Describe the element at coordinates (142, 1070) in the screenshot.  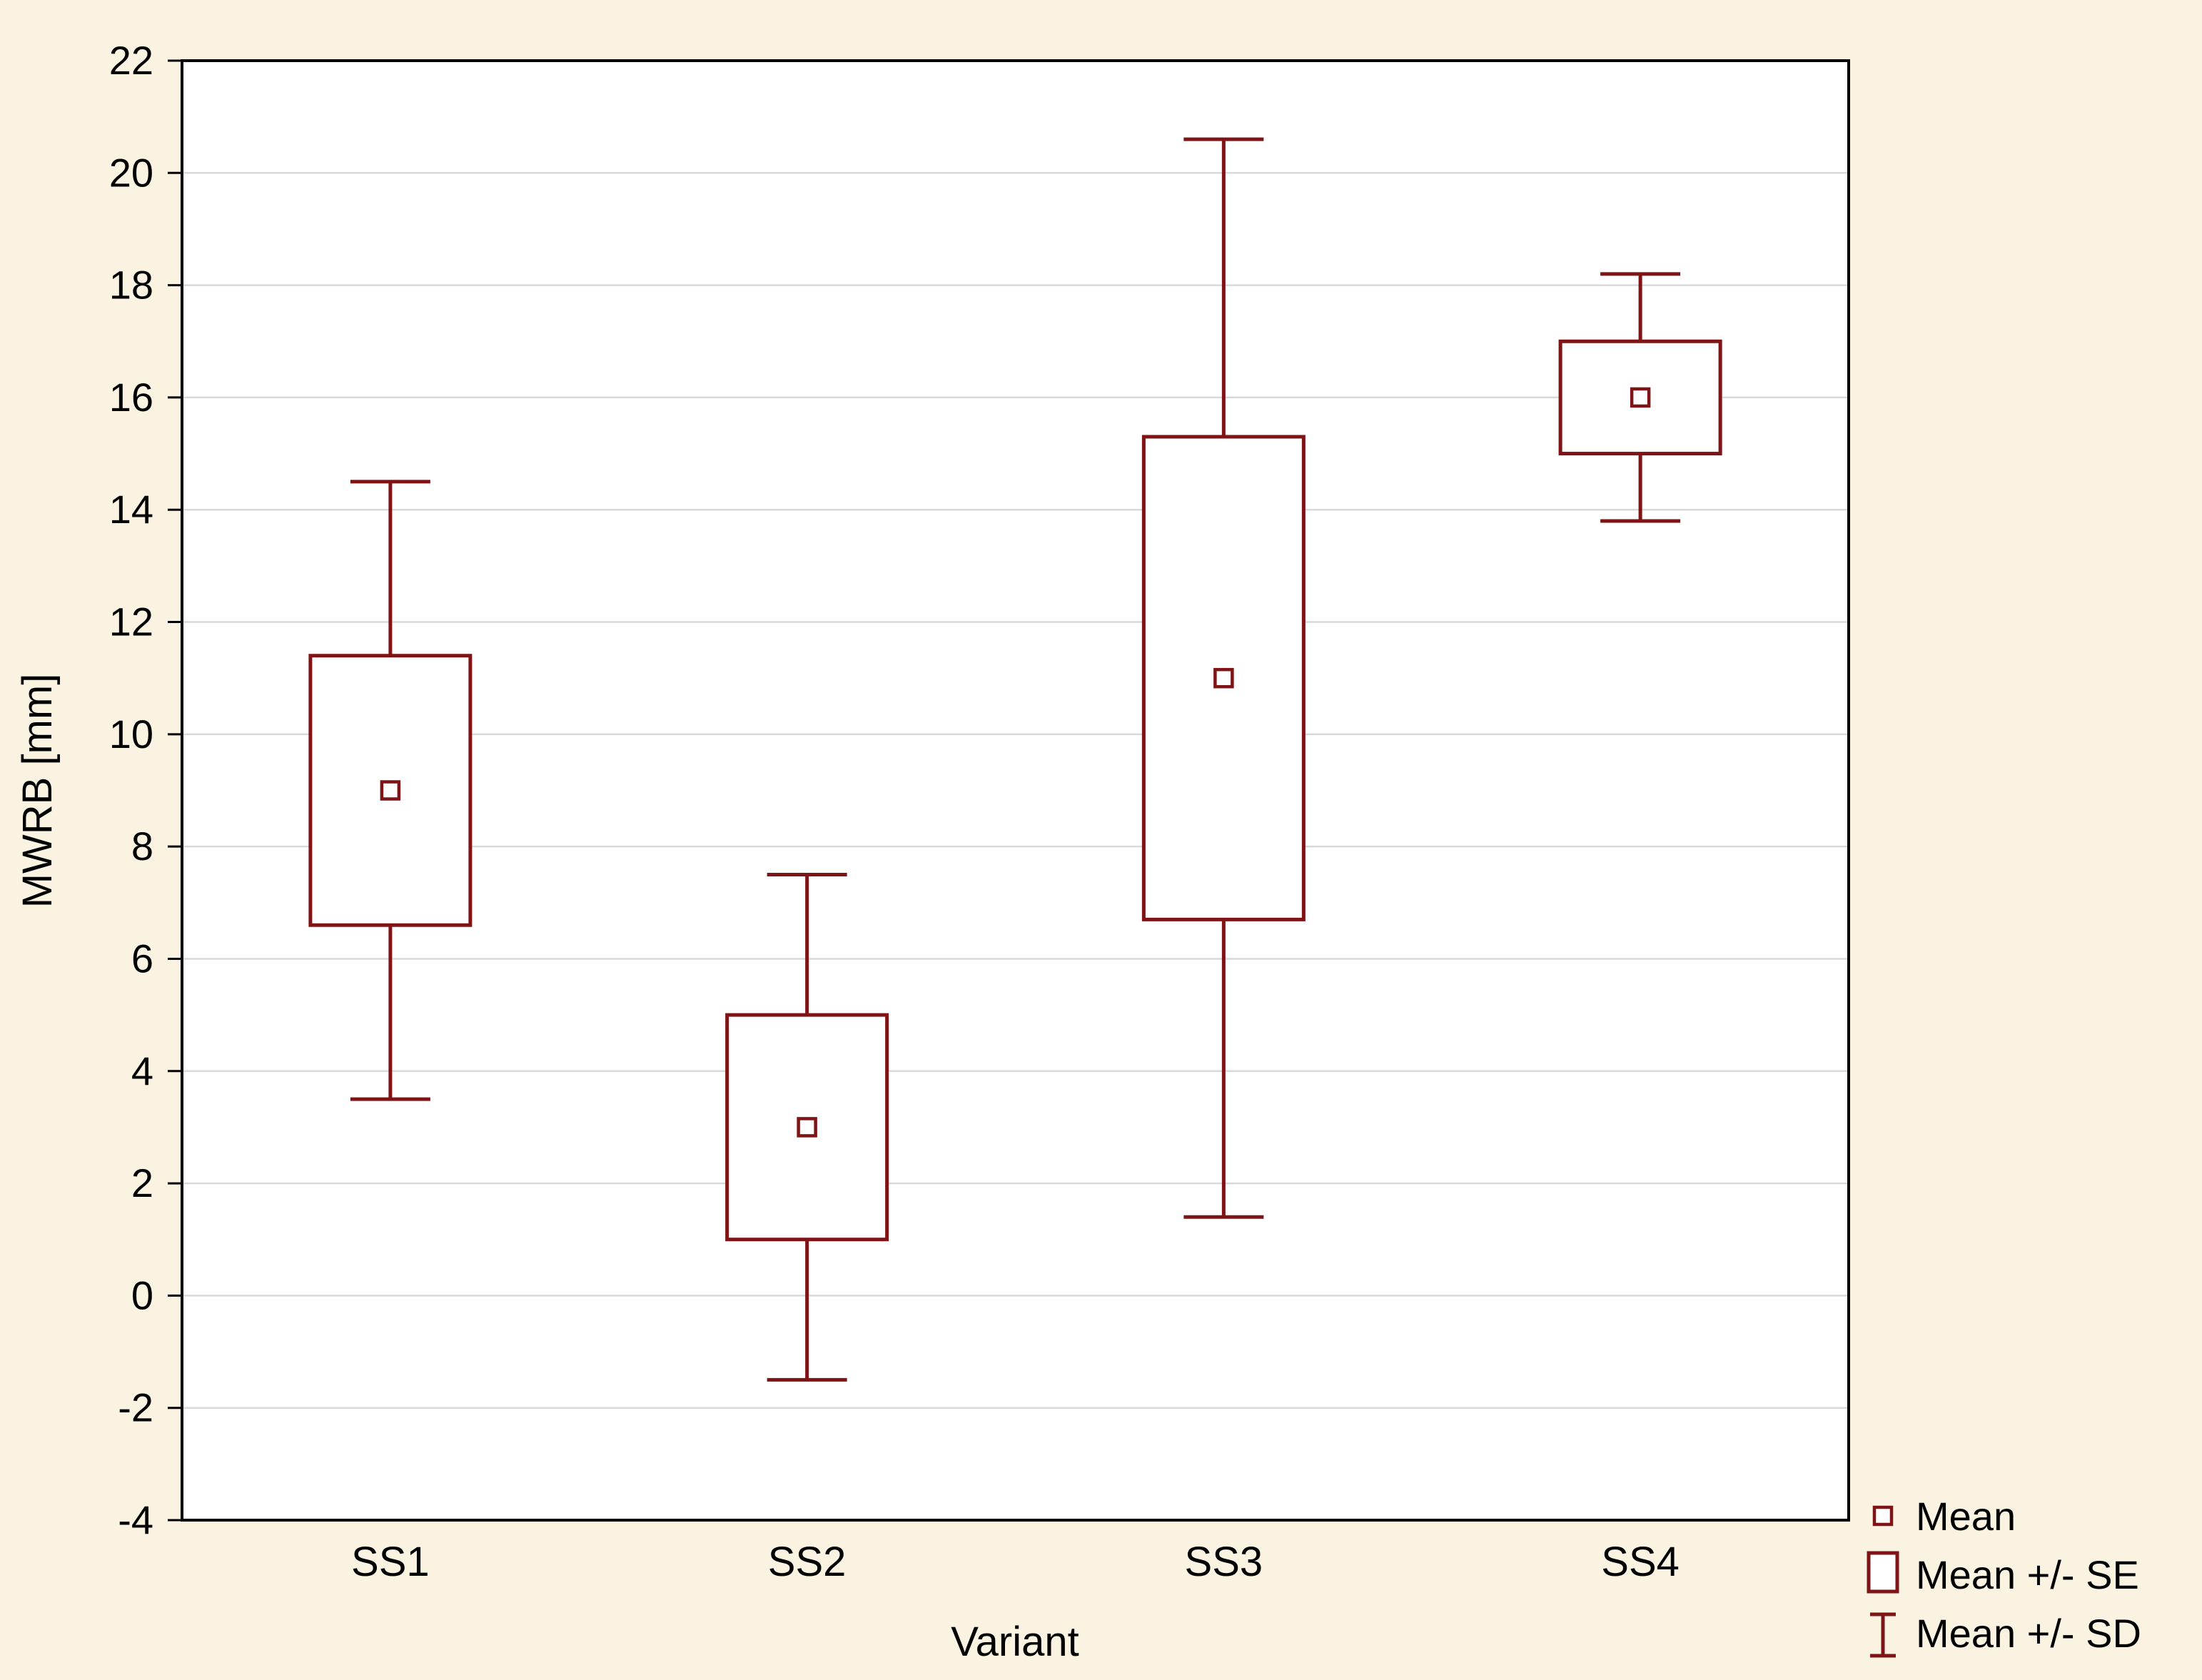
I see `y-tick-label: 4` at that location.